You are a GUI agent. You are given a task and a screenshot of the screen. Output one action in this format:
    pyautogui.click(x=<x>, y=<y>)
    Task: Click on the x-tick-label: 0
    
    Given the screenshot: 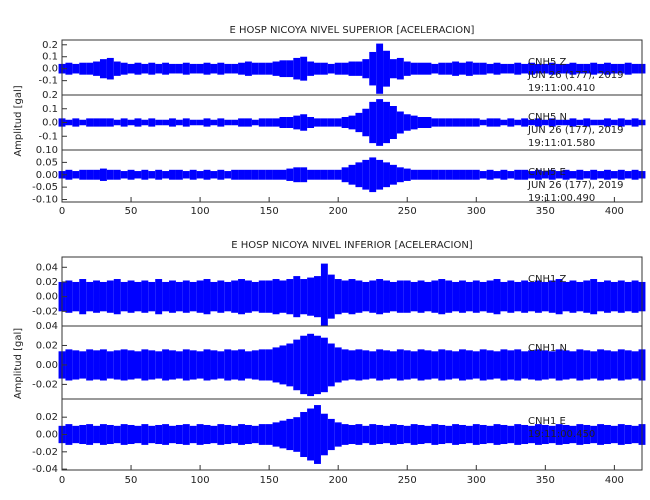 What is the action you would take?
    pyautogui.click(x=62, y=211)
    